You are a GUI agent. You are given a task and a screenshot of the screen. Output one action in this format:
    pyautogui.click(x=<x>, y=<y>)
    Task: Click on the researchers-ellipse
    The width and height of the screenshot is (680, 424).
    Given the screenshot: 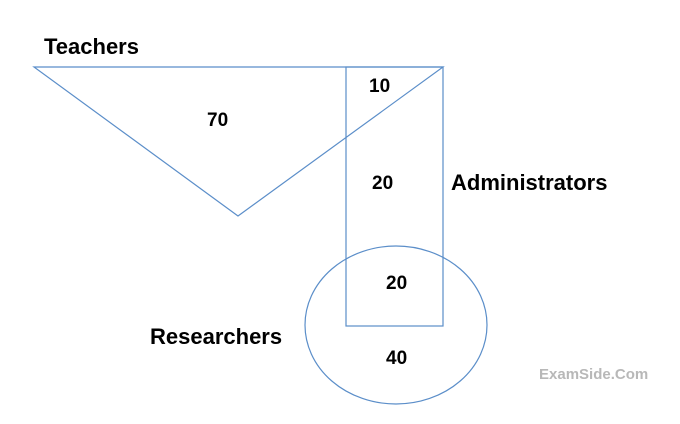 What is the action you would take?
    pyautogui.click(x=396, y=325)
    